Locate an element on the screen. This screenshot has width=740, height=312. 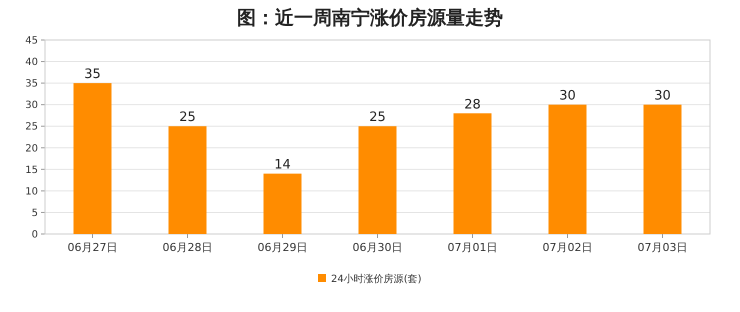
y-tick-label: 0 is located at coordinates (35, 235).